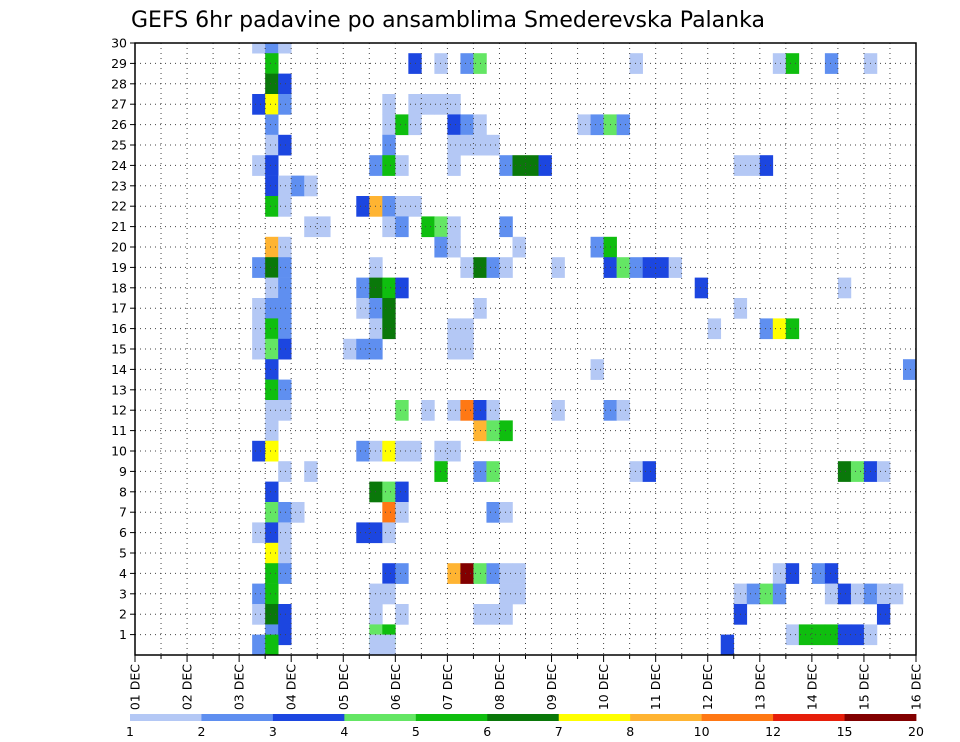  What do you see at coordinates (119, 226) in the screenshot?
I see `y-tick-label: 21` at bounding box center [119, 226].